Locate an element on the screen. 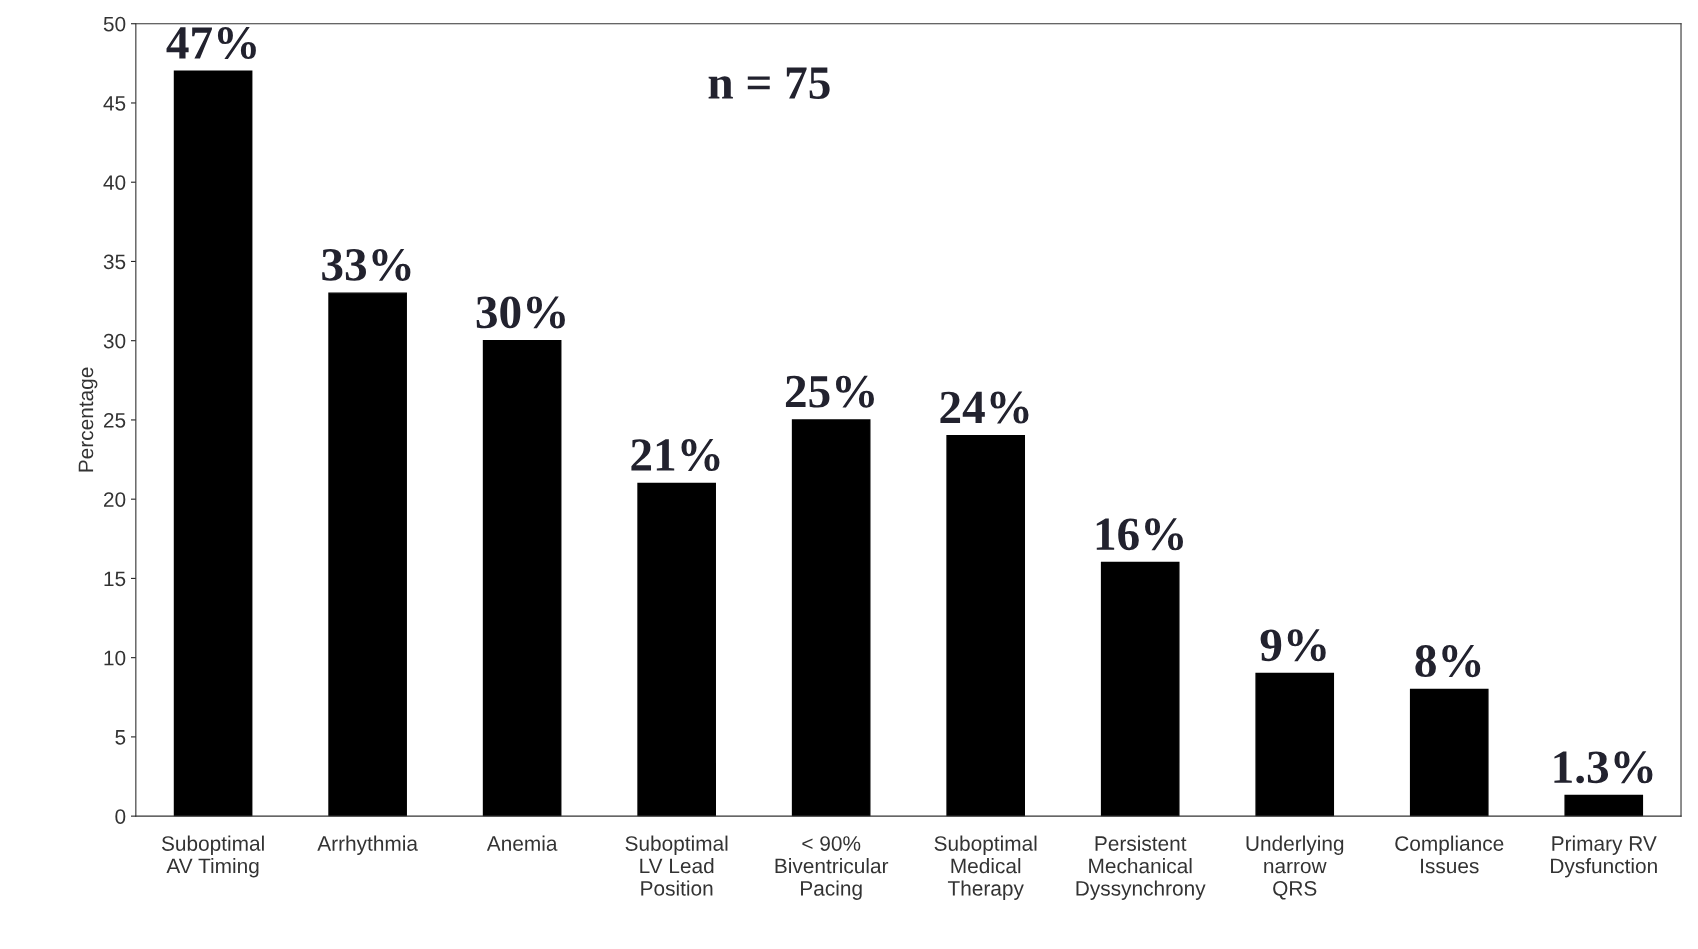 Image resolution: width=1698 pixels, height=949 pixels. data-label: 9% is located at coordinates (1293, 645).